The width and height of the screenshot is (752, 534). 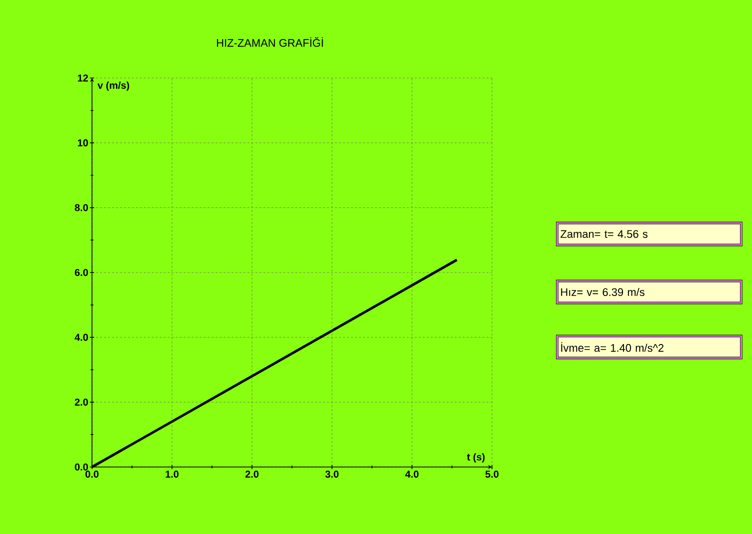 What do you see at coordinates (602, 292) in the screenshot?
I see `text: Hız= v= 6.39 m/s` at bounding box center [602, 292].